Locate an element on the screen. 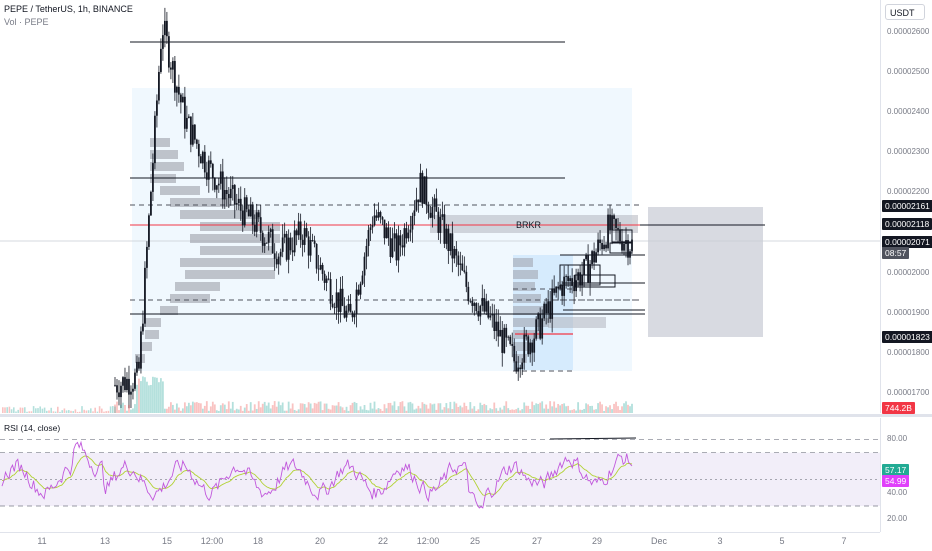  rsi-line is located at coordinates (317, 474).